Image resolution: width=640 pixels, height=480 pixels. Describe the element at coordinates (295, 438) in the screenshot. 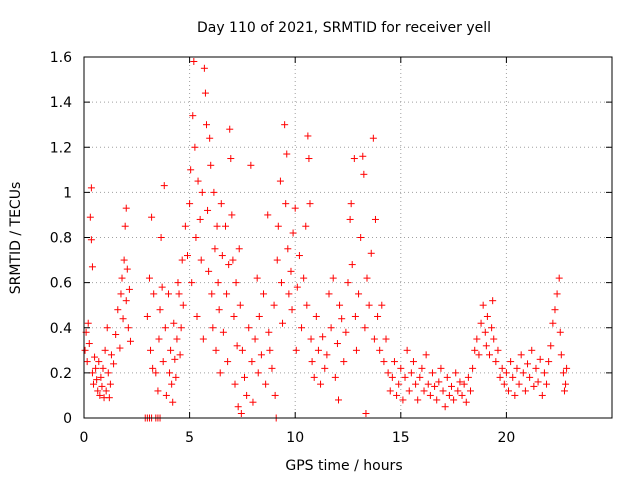

I see `x-tick-label: 10` at that location.